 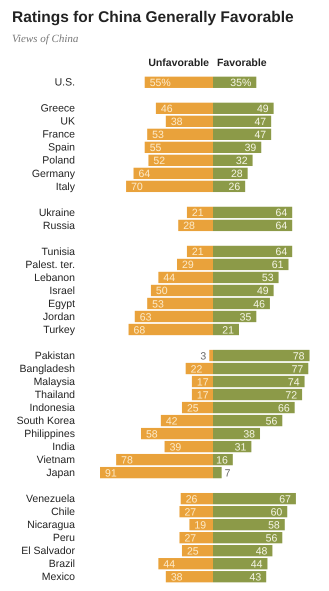 What do you see at coordinates (46, 420) in the screenshot?
I see `y-tick-label: South Korea` at bounding box center [46, 420].